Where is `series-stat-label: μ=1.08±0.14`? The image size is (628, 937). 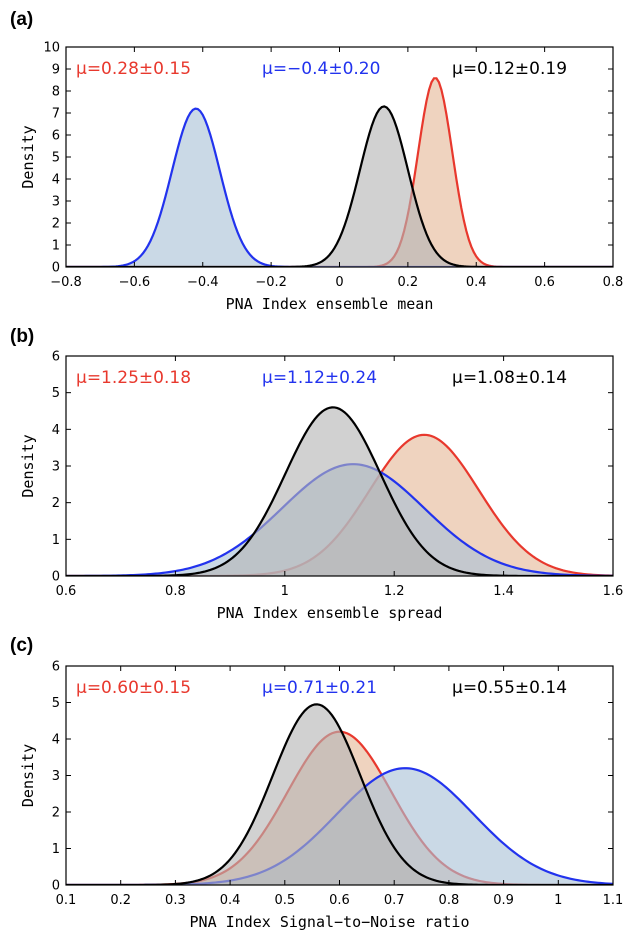 series-stat-label: μ=1.08±0.14 is located at coordinates (509, 378).